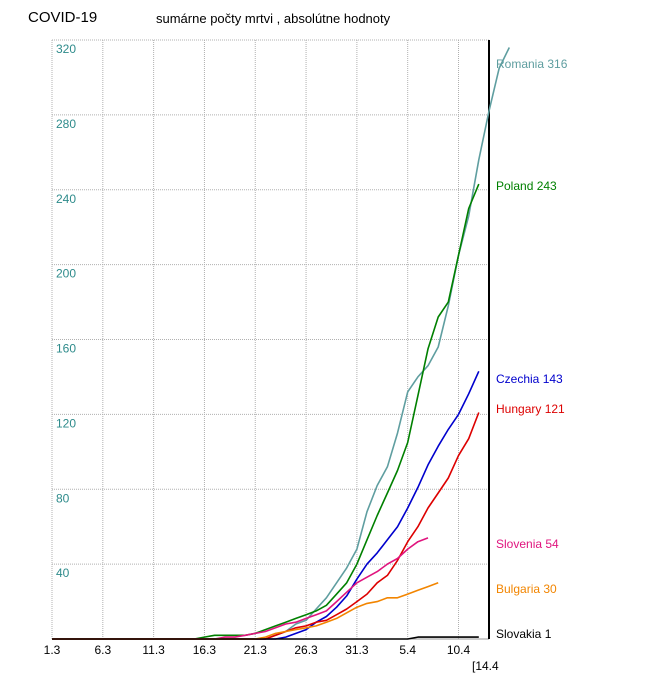  What do you see at coordinates (306, 650) in the screenshot?
I see `x-tick-label: 26.3` at bounding box center [306, 650].